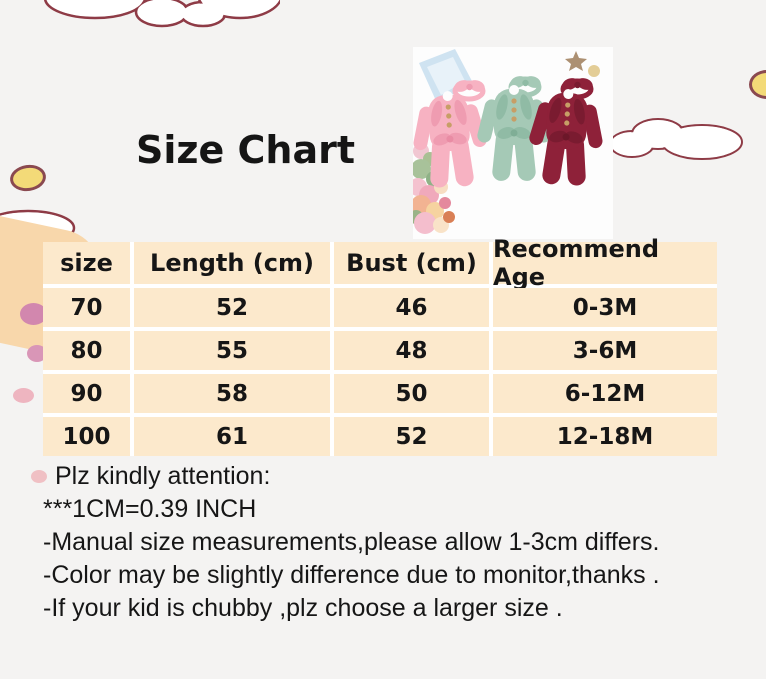 The height and width of the screenshot is (679, 766). What do you see at coordinates (676, 139) in the screenshot?
I see `cloud-icon-right` at bounding box center [676, 139].